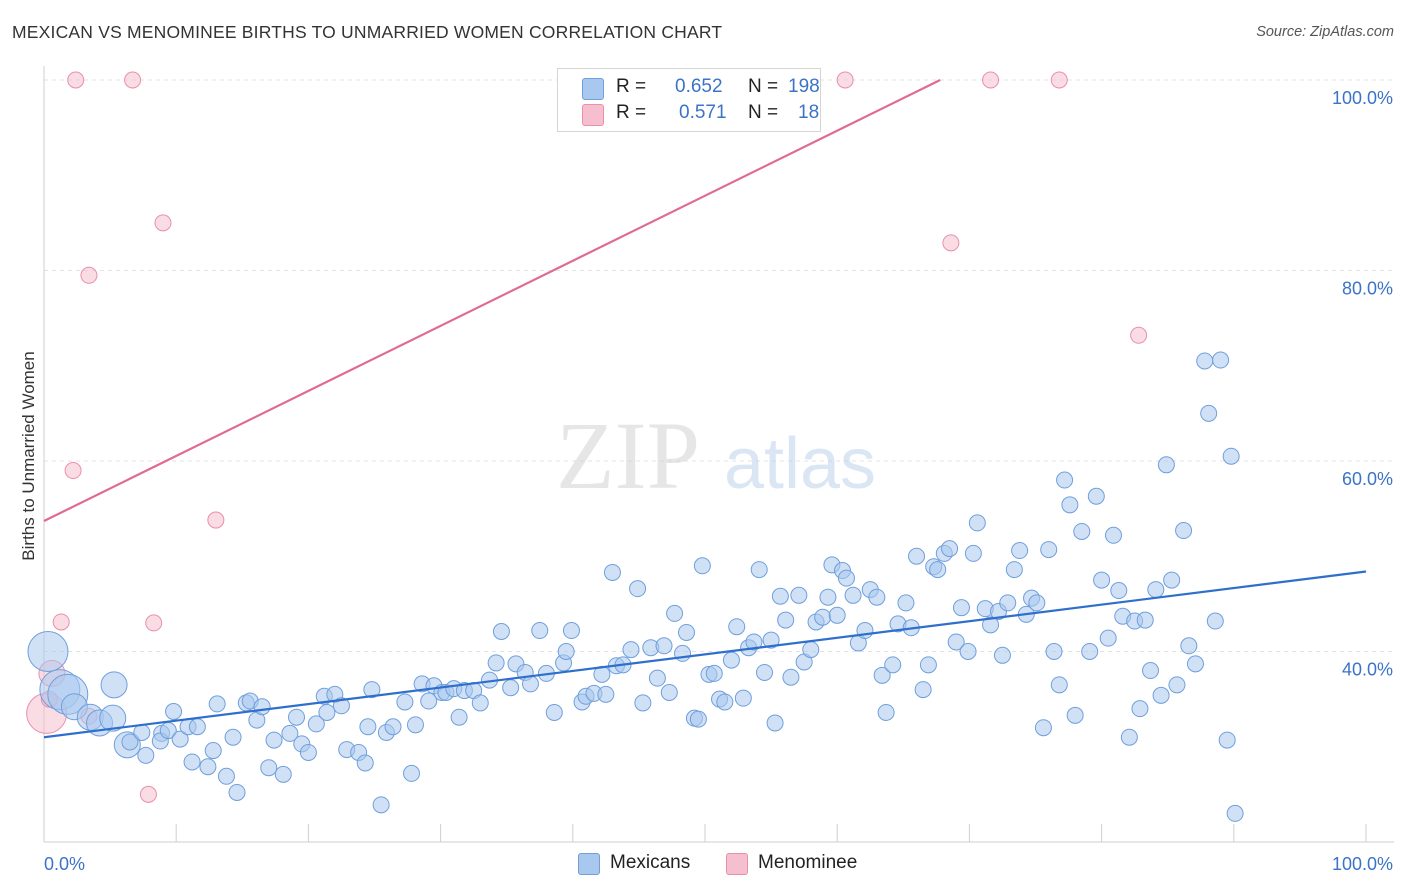 Image resolution: width=1406 pixels, height=892 pixels. What do you see at coordinates (1367, 289) in the screenshot?
I see `y-tick-label: 80.0%` at bounding box center [1367, 289].